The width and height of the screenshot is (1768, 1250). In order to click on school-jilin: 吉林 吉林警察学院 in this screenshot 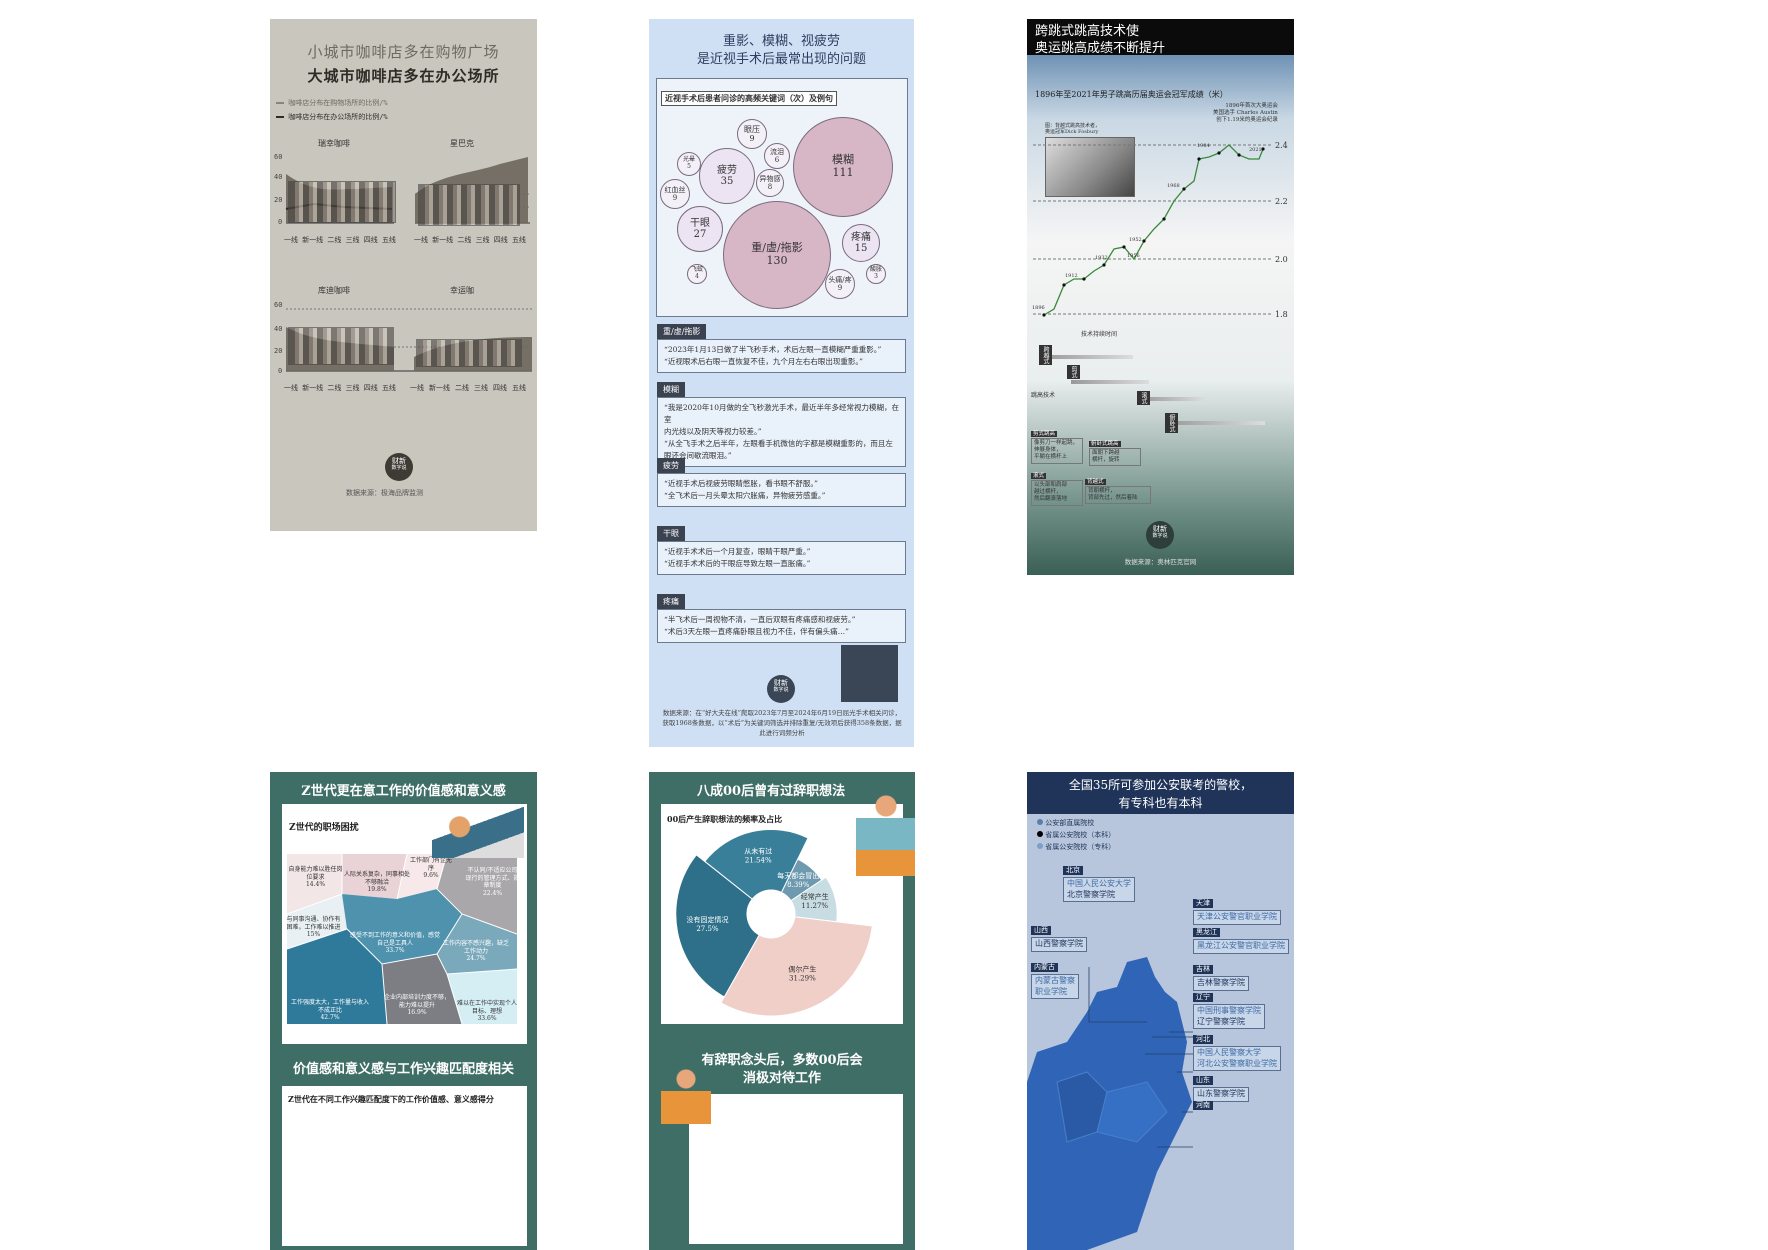, I will do `click(1221, 977)`.